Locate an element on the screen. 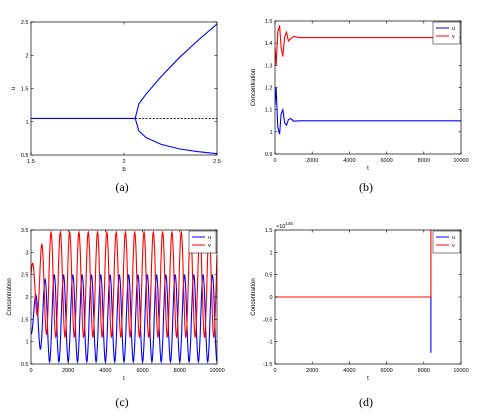 This screenshot has width=486, height=418. y-tick-label: 0 is located at coordinates (270, 298).